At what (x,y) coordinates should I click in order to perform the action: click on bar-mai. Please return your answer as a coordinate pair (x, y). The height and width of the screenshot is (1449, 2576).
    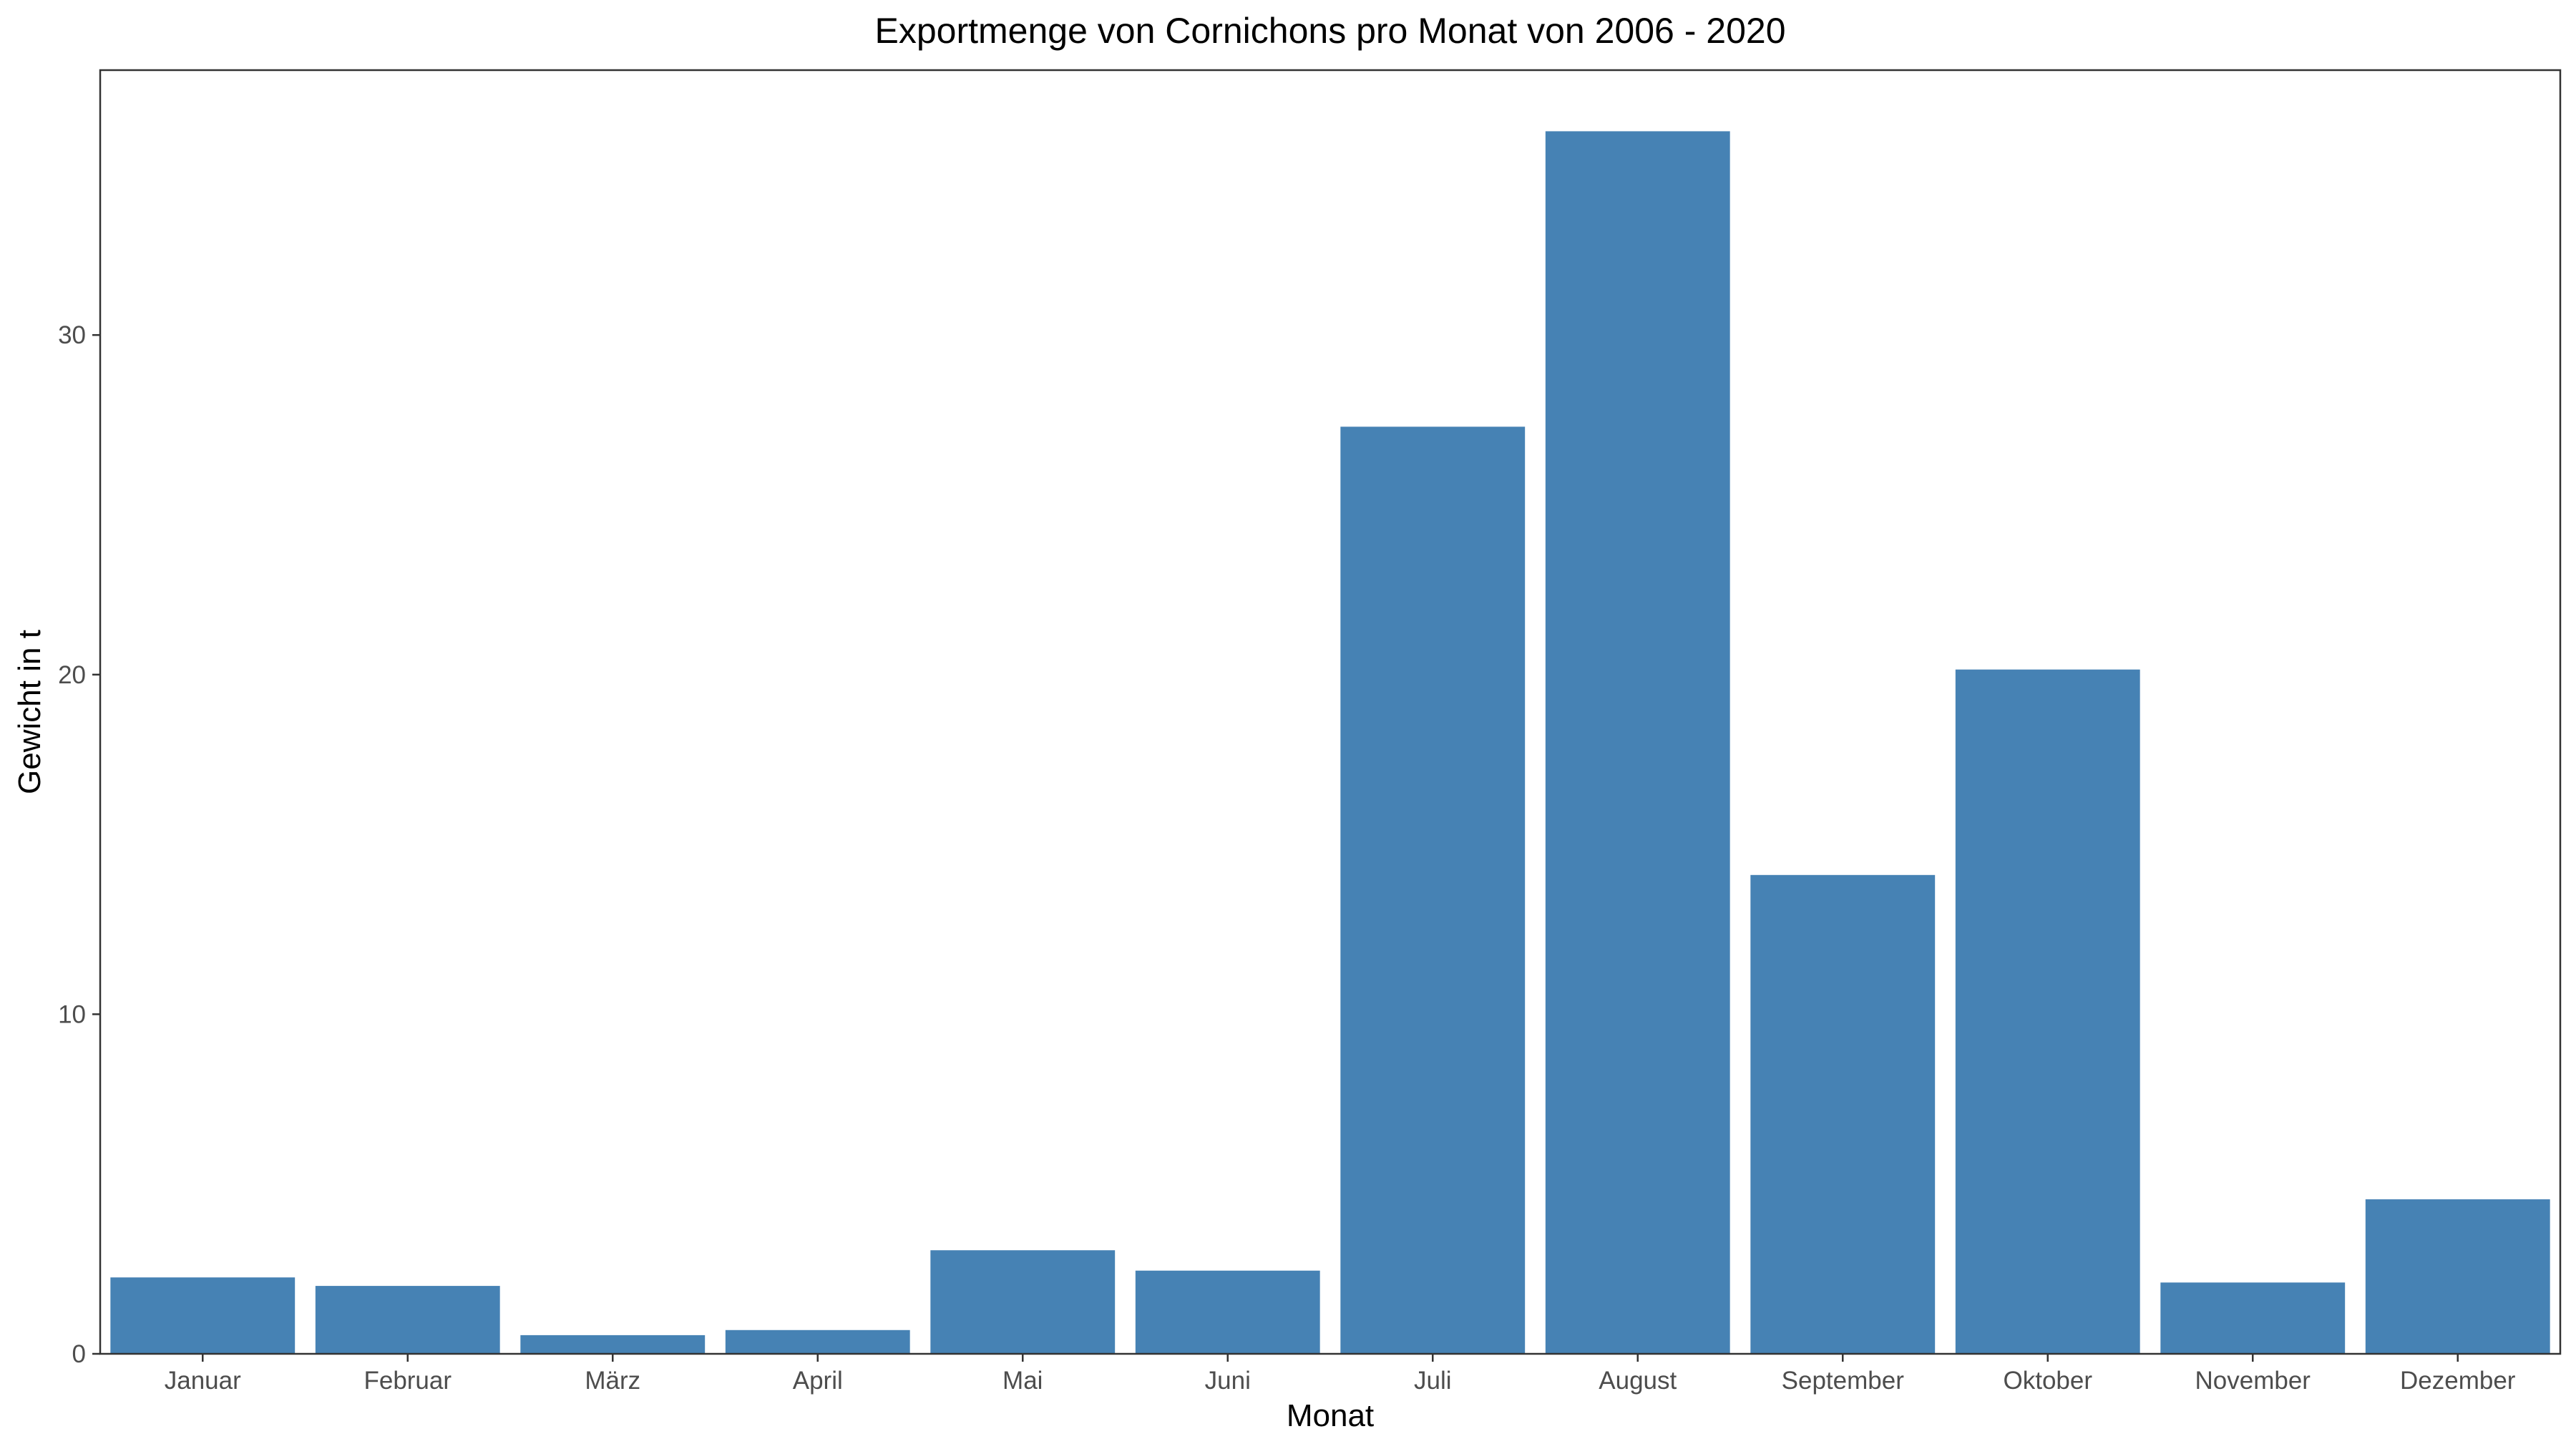
    Looking at the image, I should click on (1023, 1302).